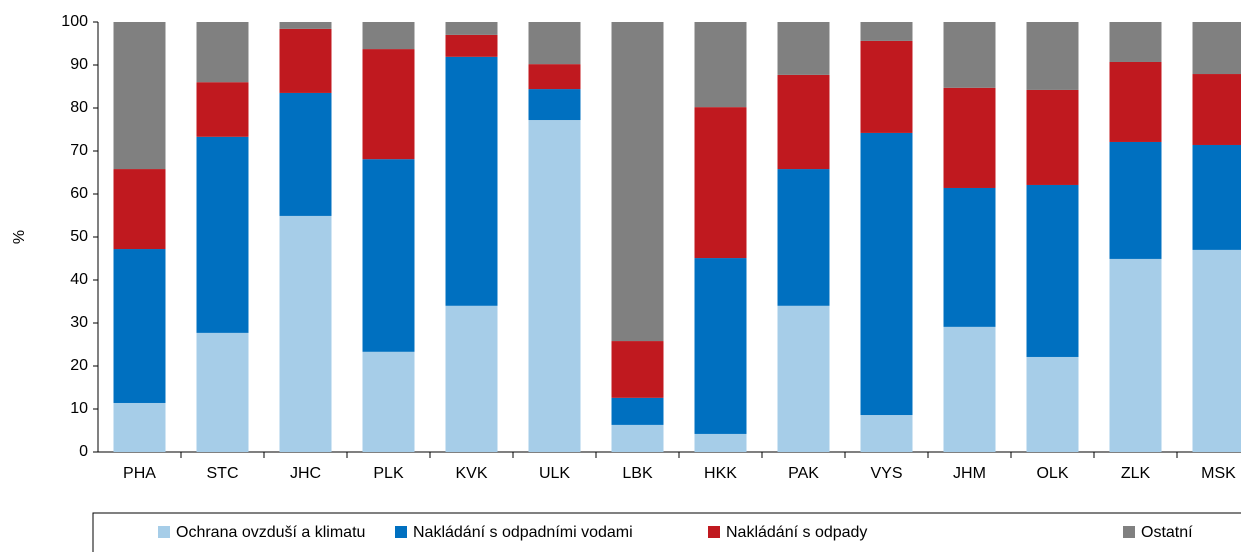  Describe the element at coordinates (305, 473) in the screenshot. I see `x-tick-label: JHC` at that location.